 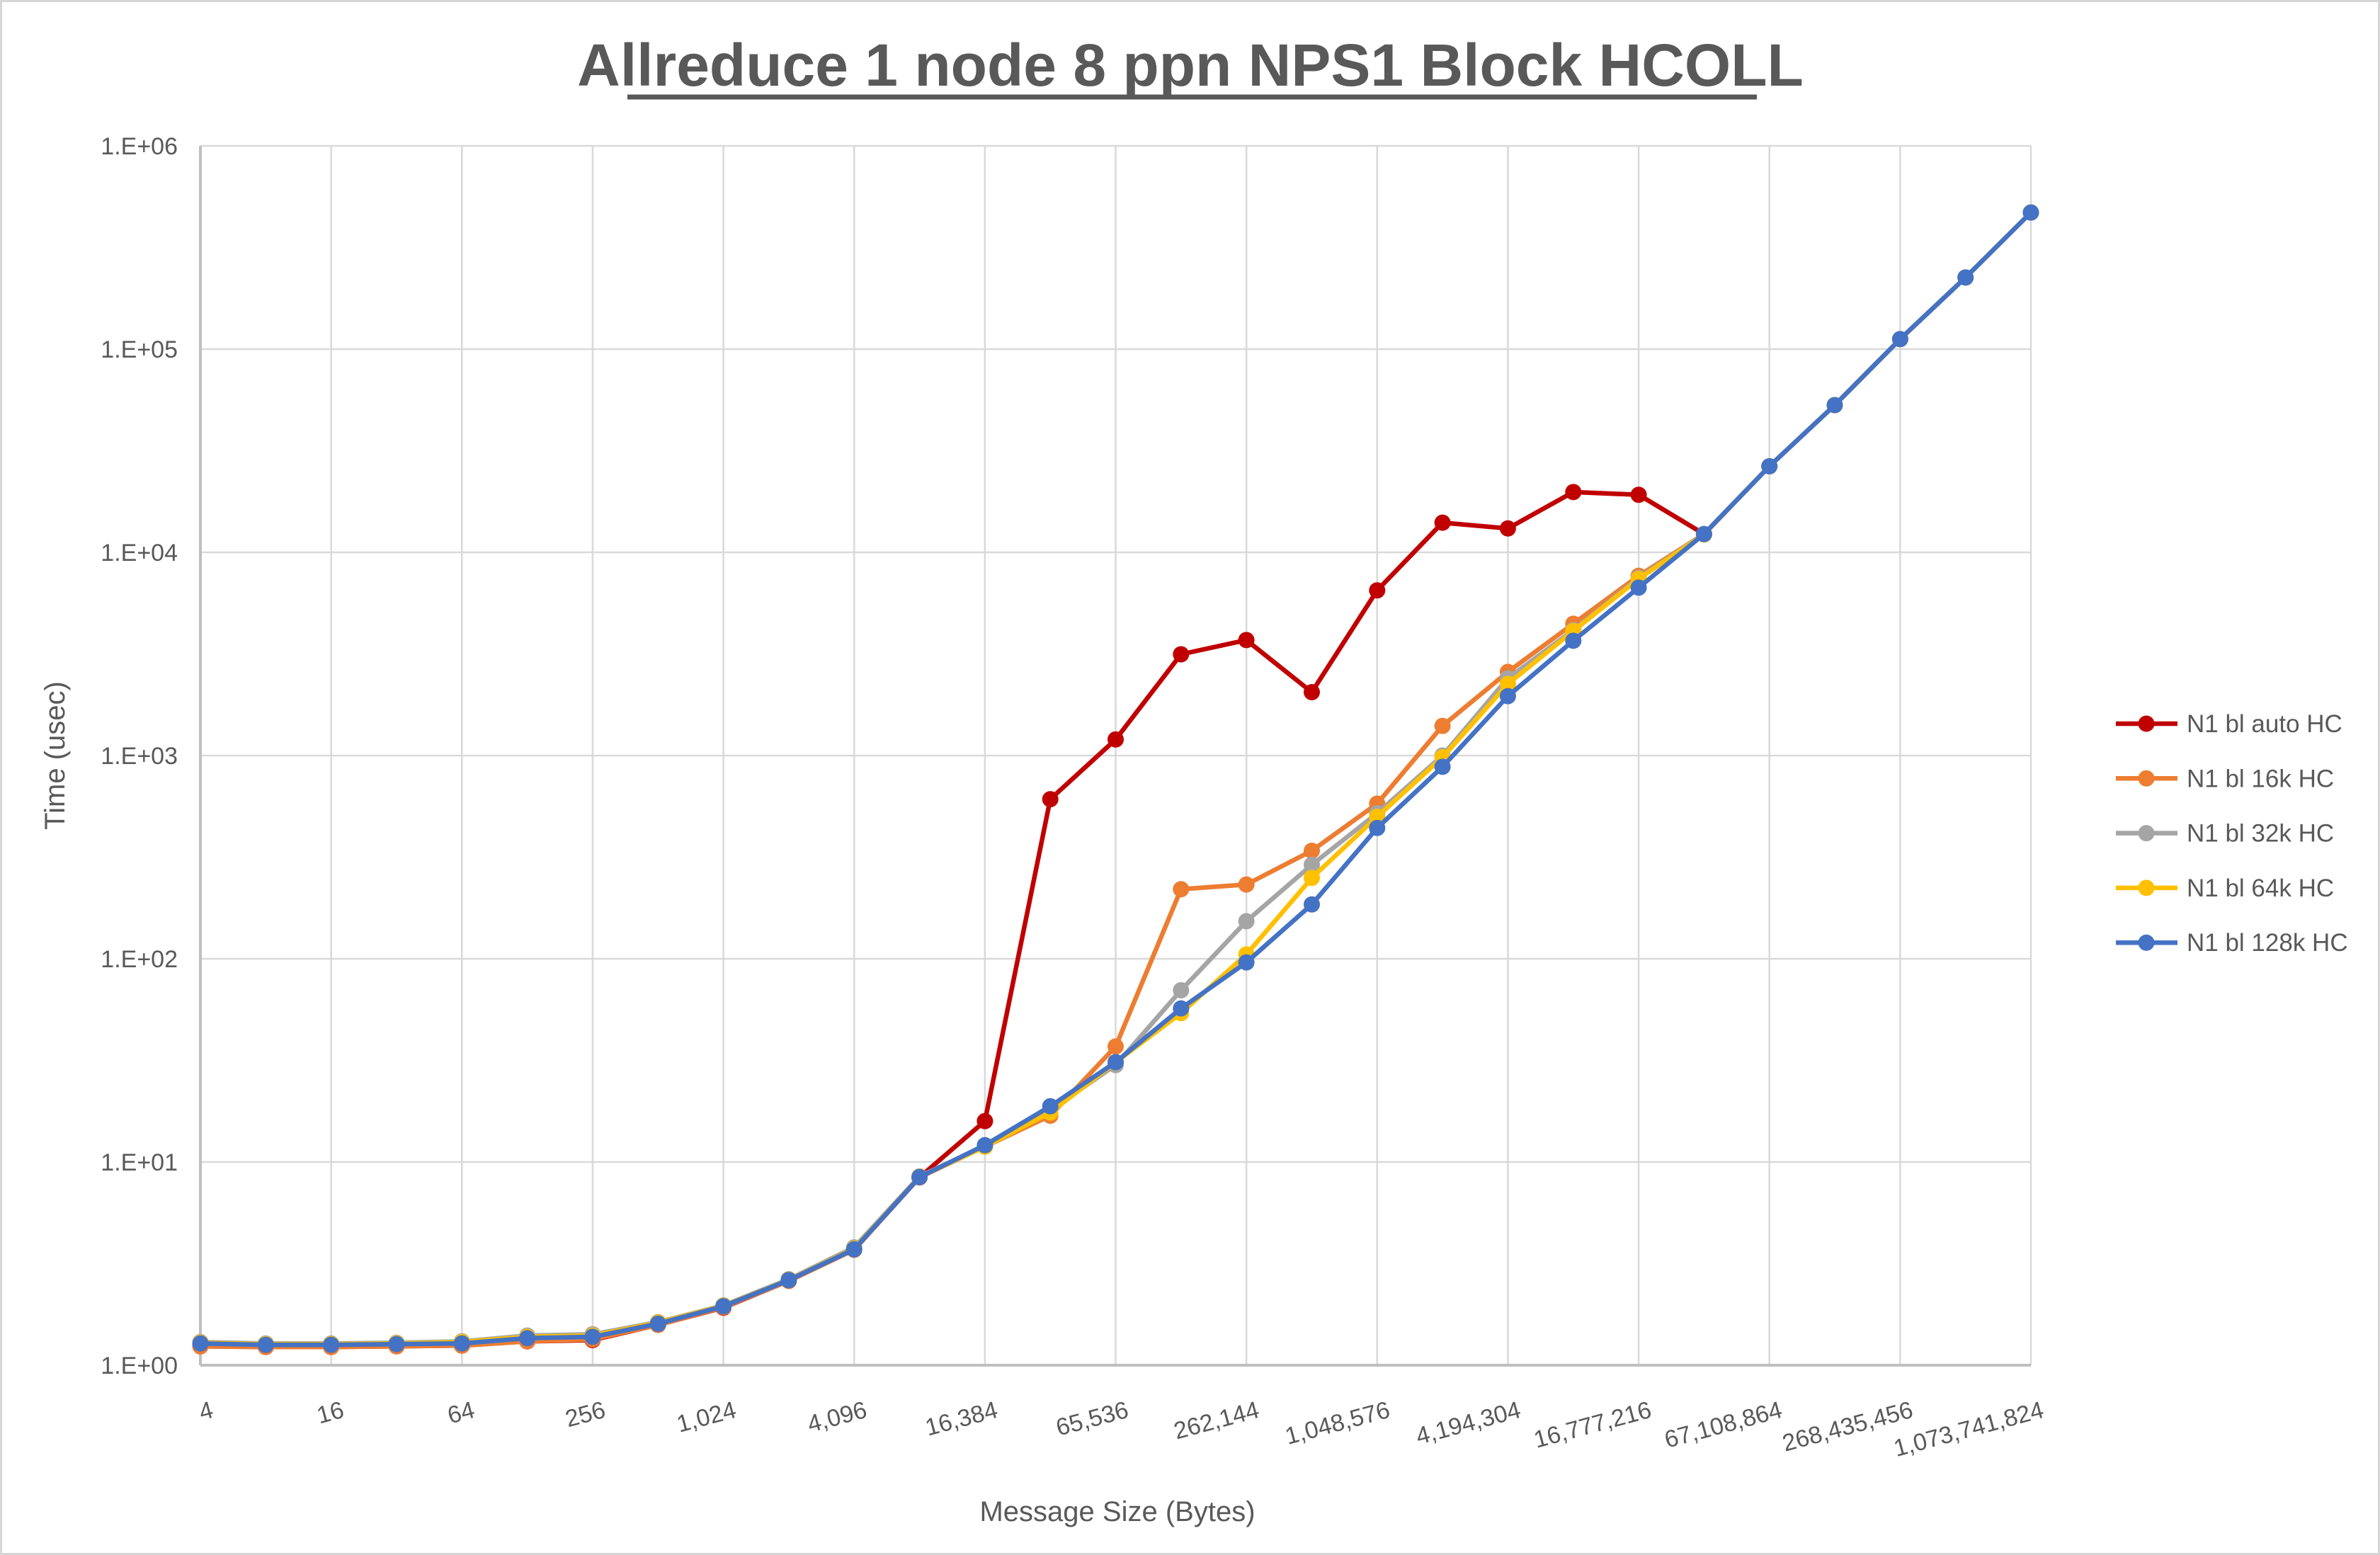 I want to click on x-tick-label: 1,073,741,824, so click(x=1968, y=1429).